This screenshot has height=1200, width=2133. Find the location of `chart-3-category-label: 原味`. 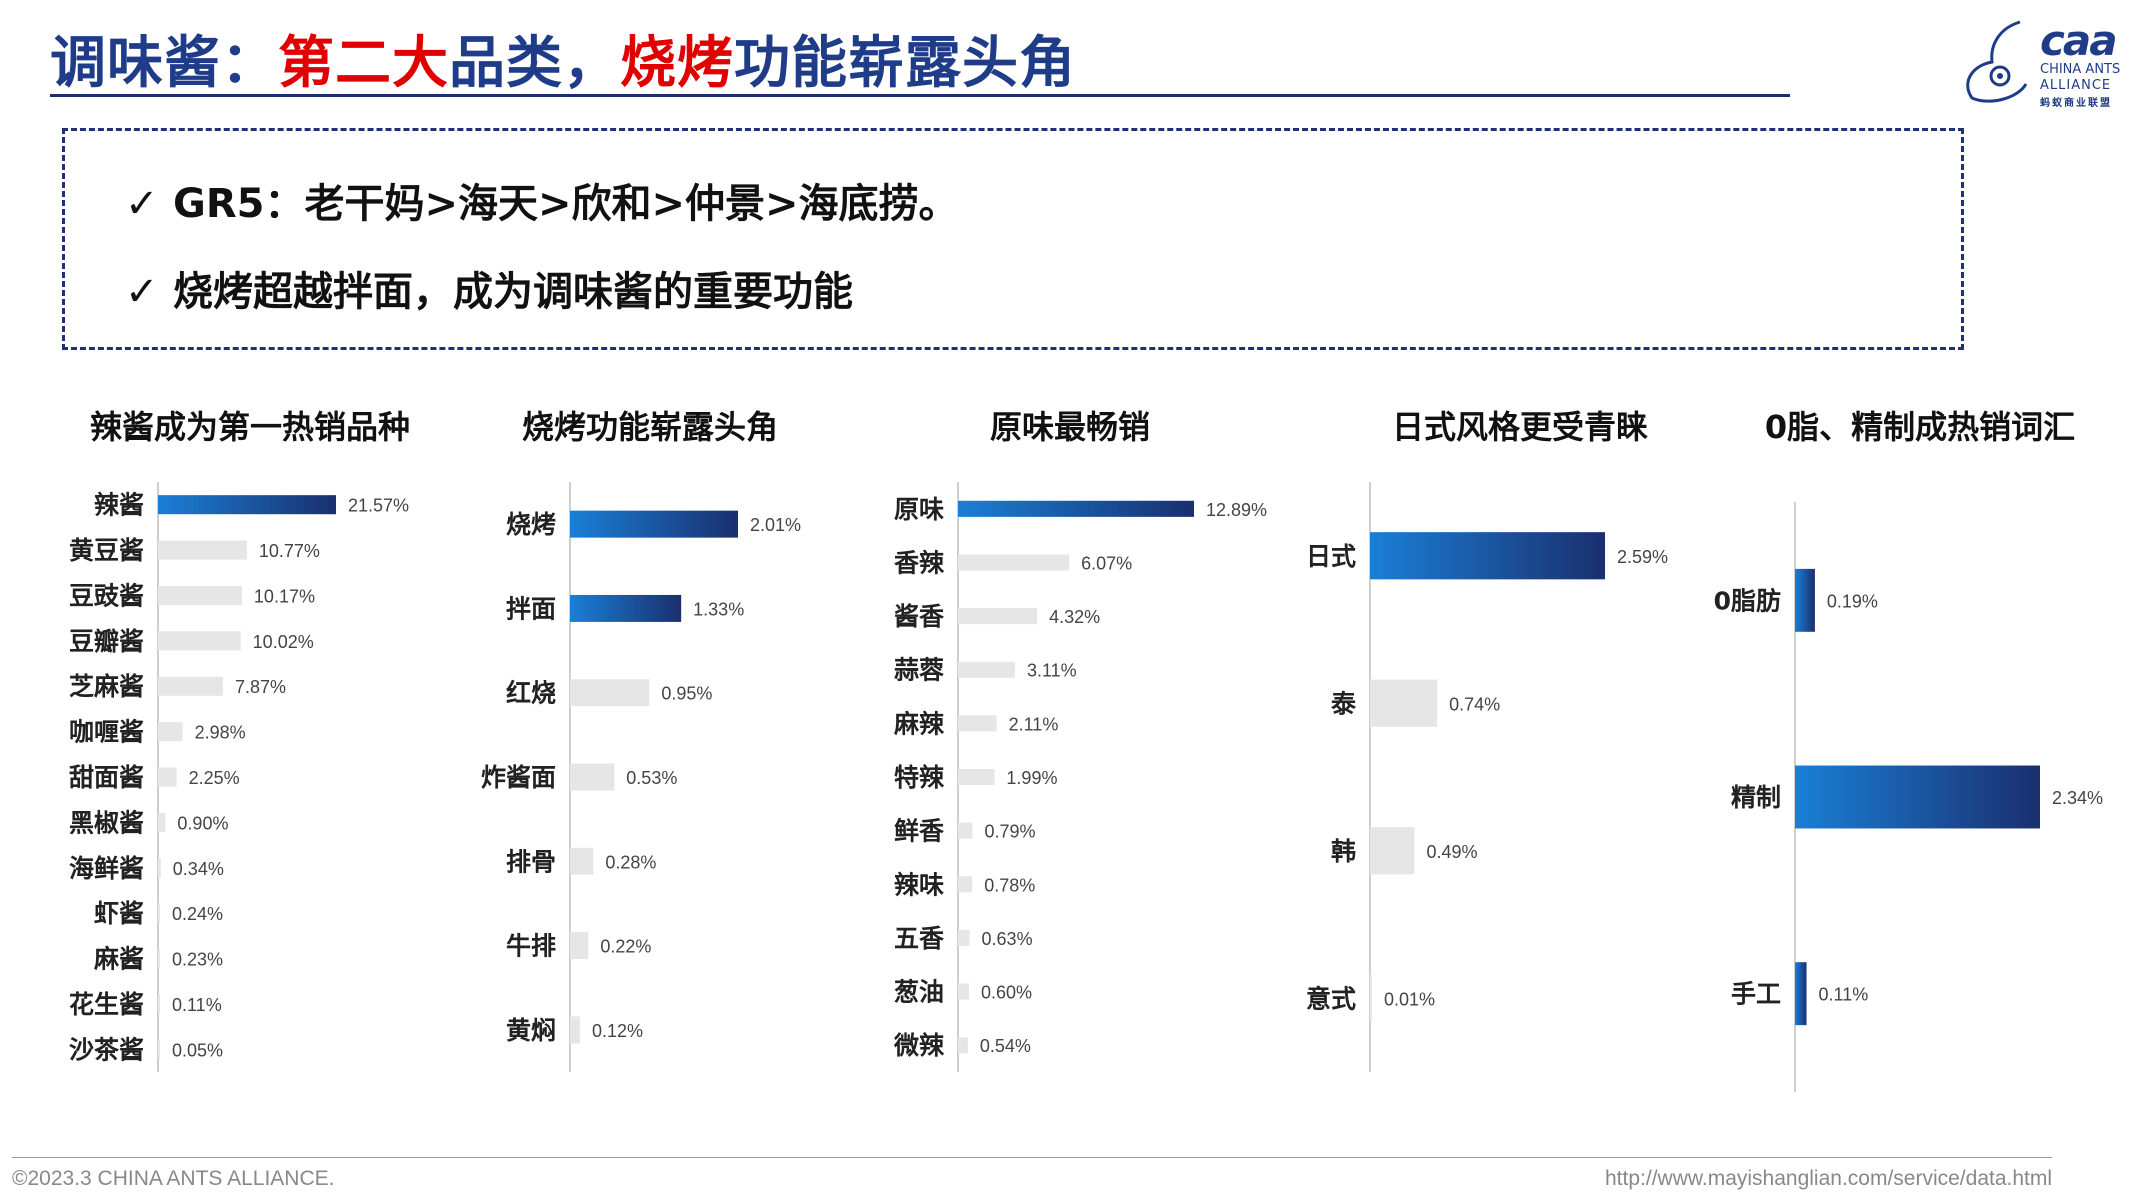

chart-3-category-label: 原味 is located at coordinates (919, 509).